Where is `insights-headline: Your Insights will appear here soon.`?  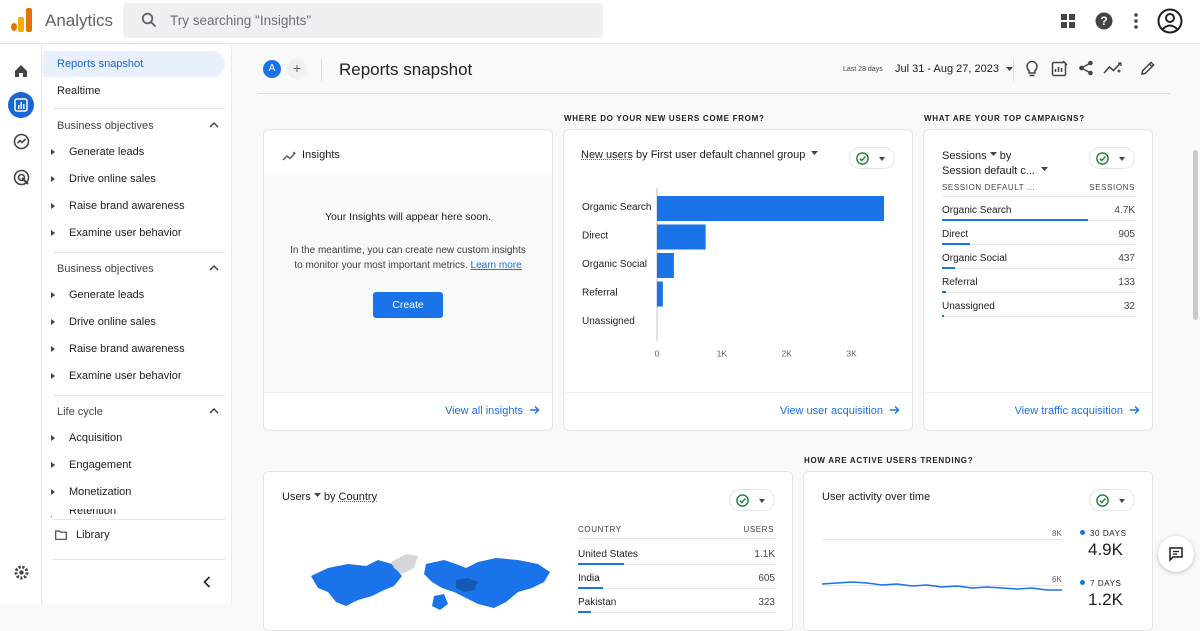 insights-headline: Your Insights will appear here soon. is located at coordinates (408, 217).